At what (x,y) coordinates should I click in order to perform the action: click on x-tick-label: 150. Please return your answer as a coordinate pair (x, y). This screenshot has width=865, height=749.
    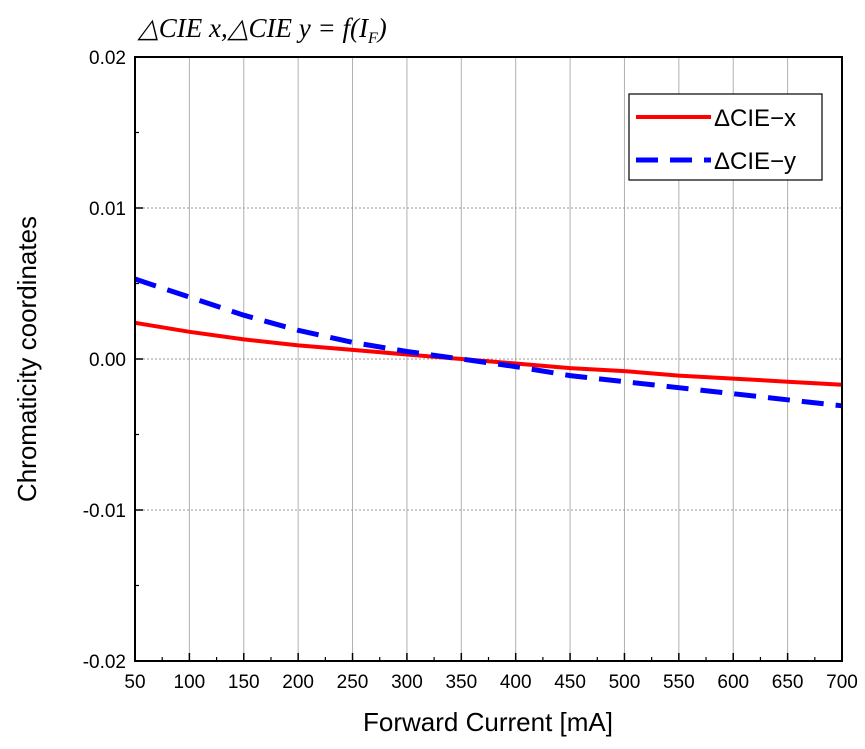
    Looking at the image, I should click on (244, 682).